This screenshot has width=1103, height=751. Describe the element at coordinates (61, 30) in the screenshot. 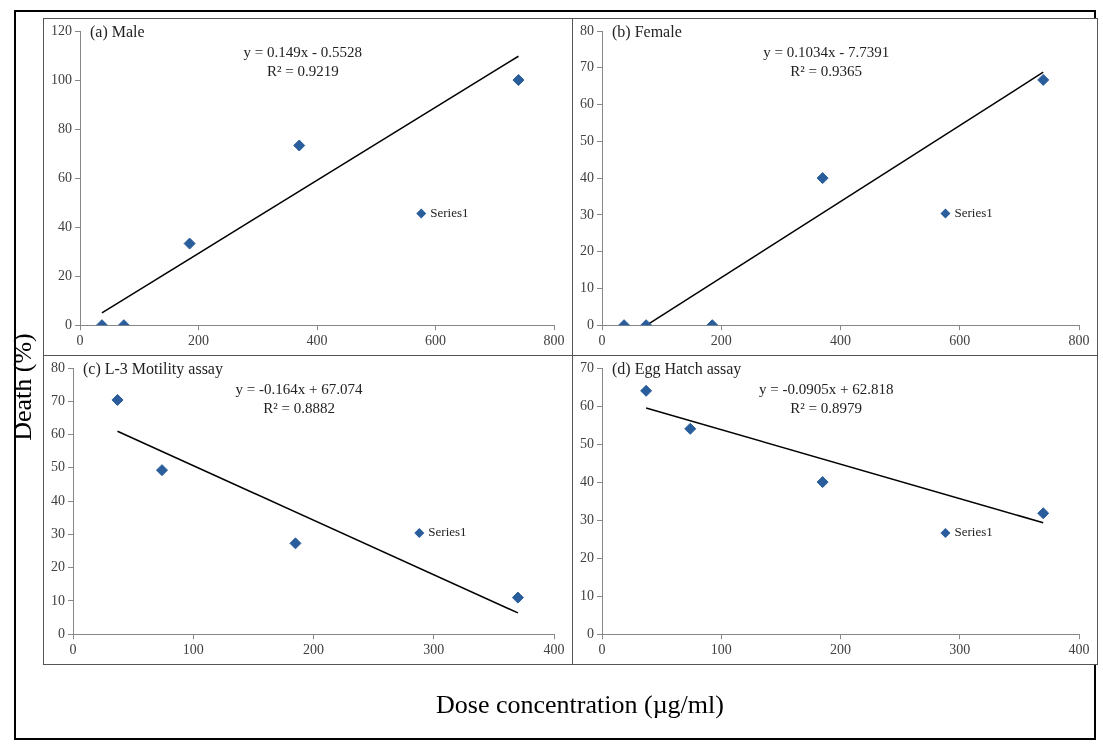

I see `y-tick-label: 120` at that location.